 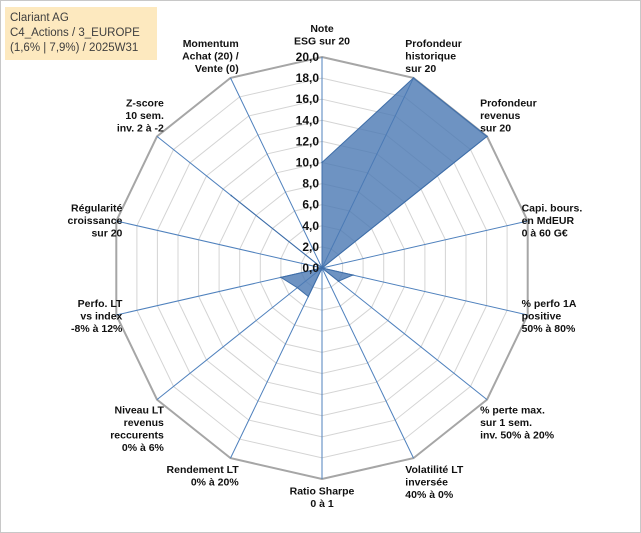 What do you see at coordinates (137, 429) in the screenshot?
I see `axis-label: Niveau LT revenus reccurents 0% à 6%` at bounding box center [137, 429].